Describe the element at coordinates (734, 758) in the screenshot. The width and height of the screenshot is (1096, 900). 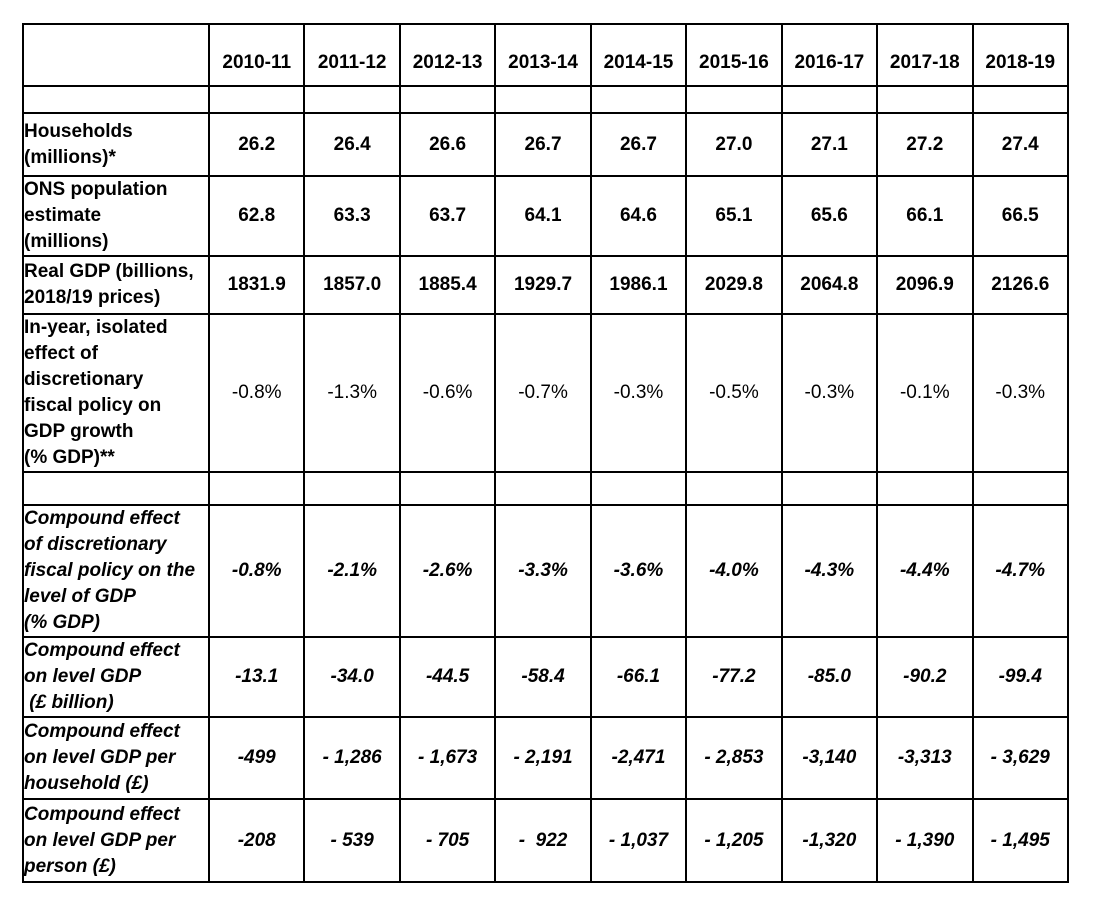
I see `cell-value: - 2,853` at that location.